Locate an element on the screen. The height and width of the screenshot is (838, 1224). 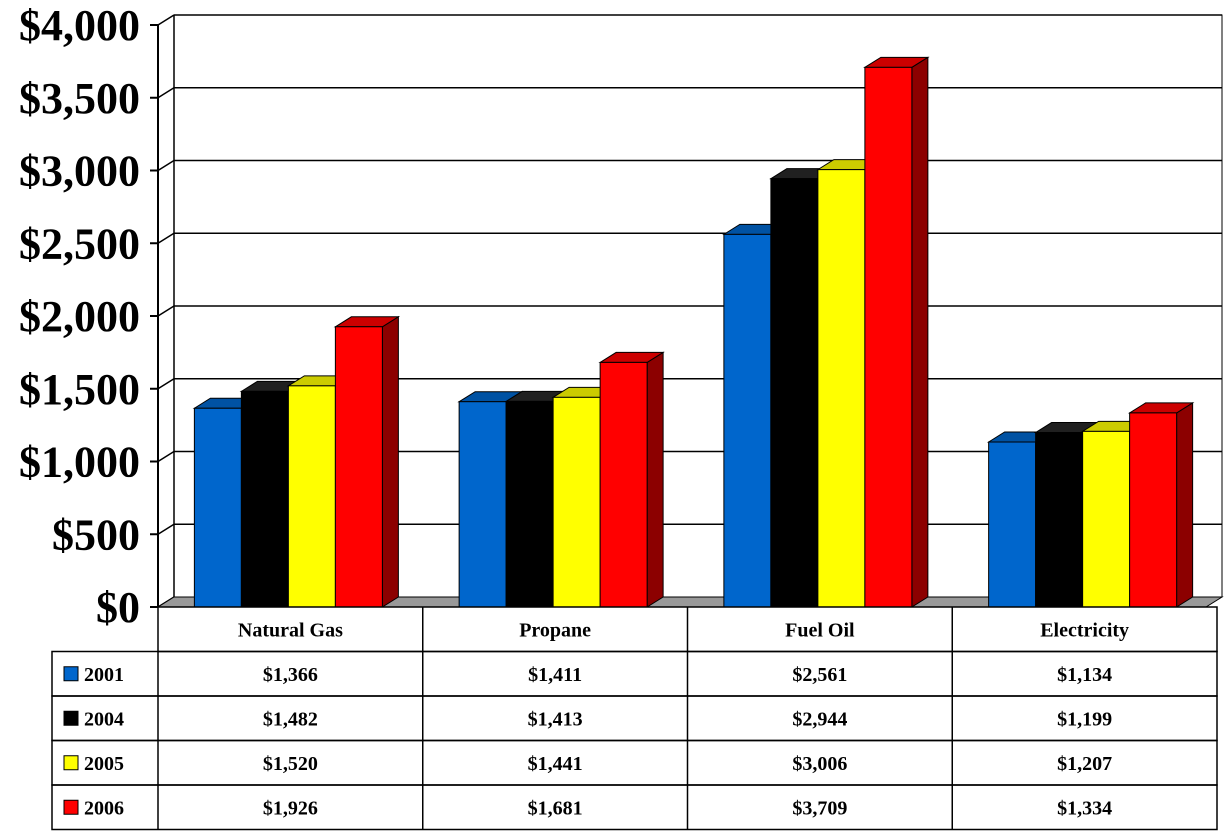
y-tick-label: $2,000 is located at coordinates (79, 316).